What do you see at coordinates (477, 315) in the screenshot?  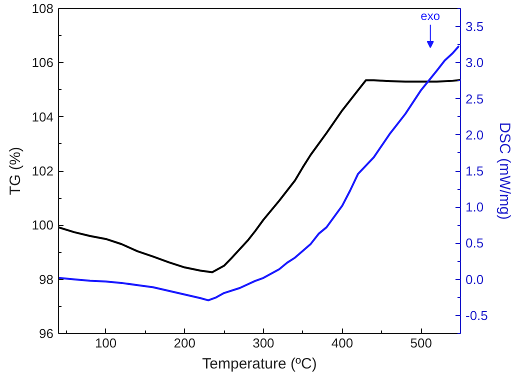 I see `y2-tick-label: -0.5` at bounding box center [477, 315].